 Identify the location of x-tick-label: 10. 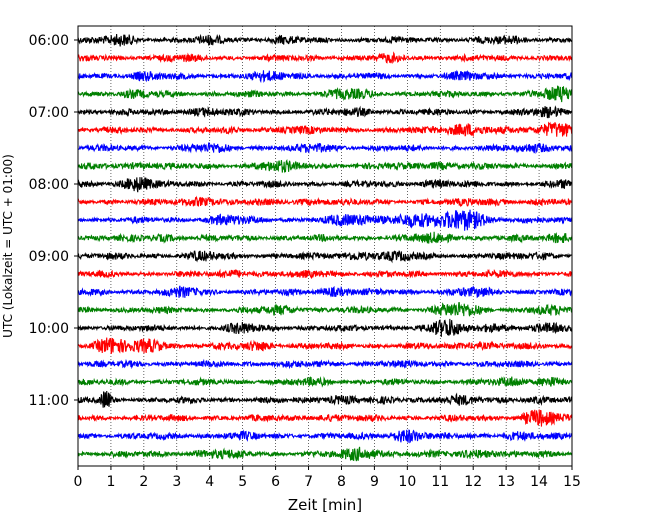
(407, 482).